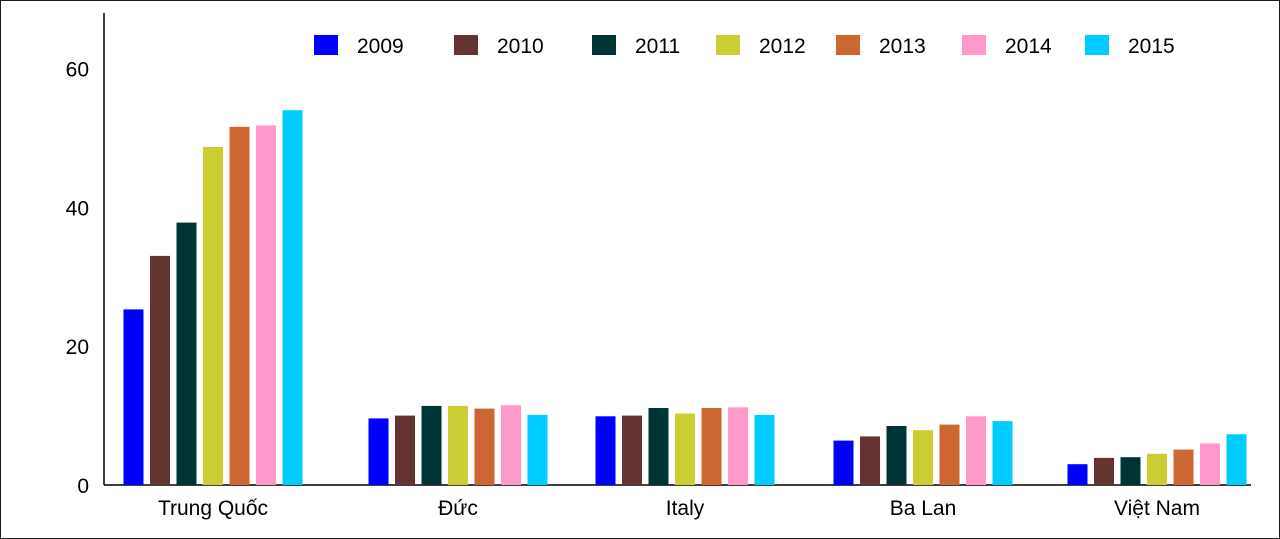  What do you see at coordinates (458, 508) in the screenshot?
I see `x-tick-label: Đức` at bounding box center [458, 508].